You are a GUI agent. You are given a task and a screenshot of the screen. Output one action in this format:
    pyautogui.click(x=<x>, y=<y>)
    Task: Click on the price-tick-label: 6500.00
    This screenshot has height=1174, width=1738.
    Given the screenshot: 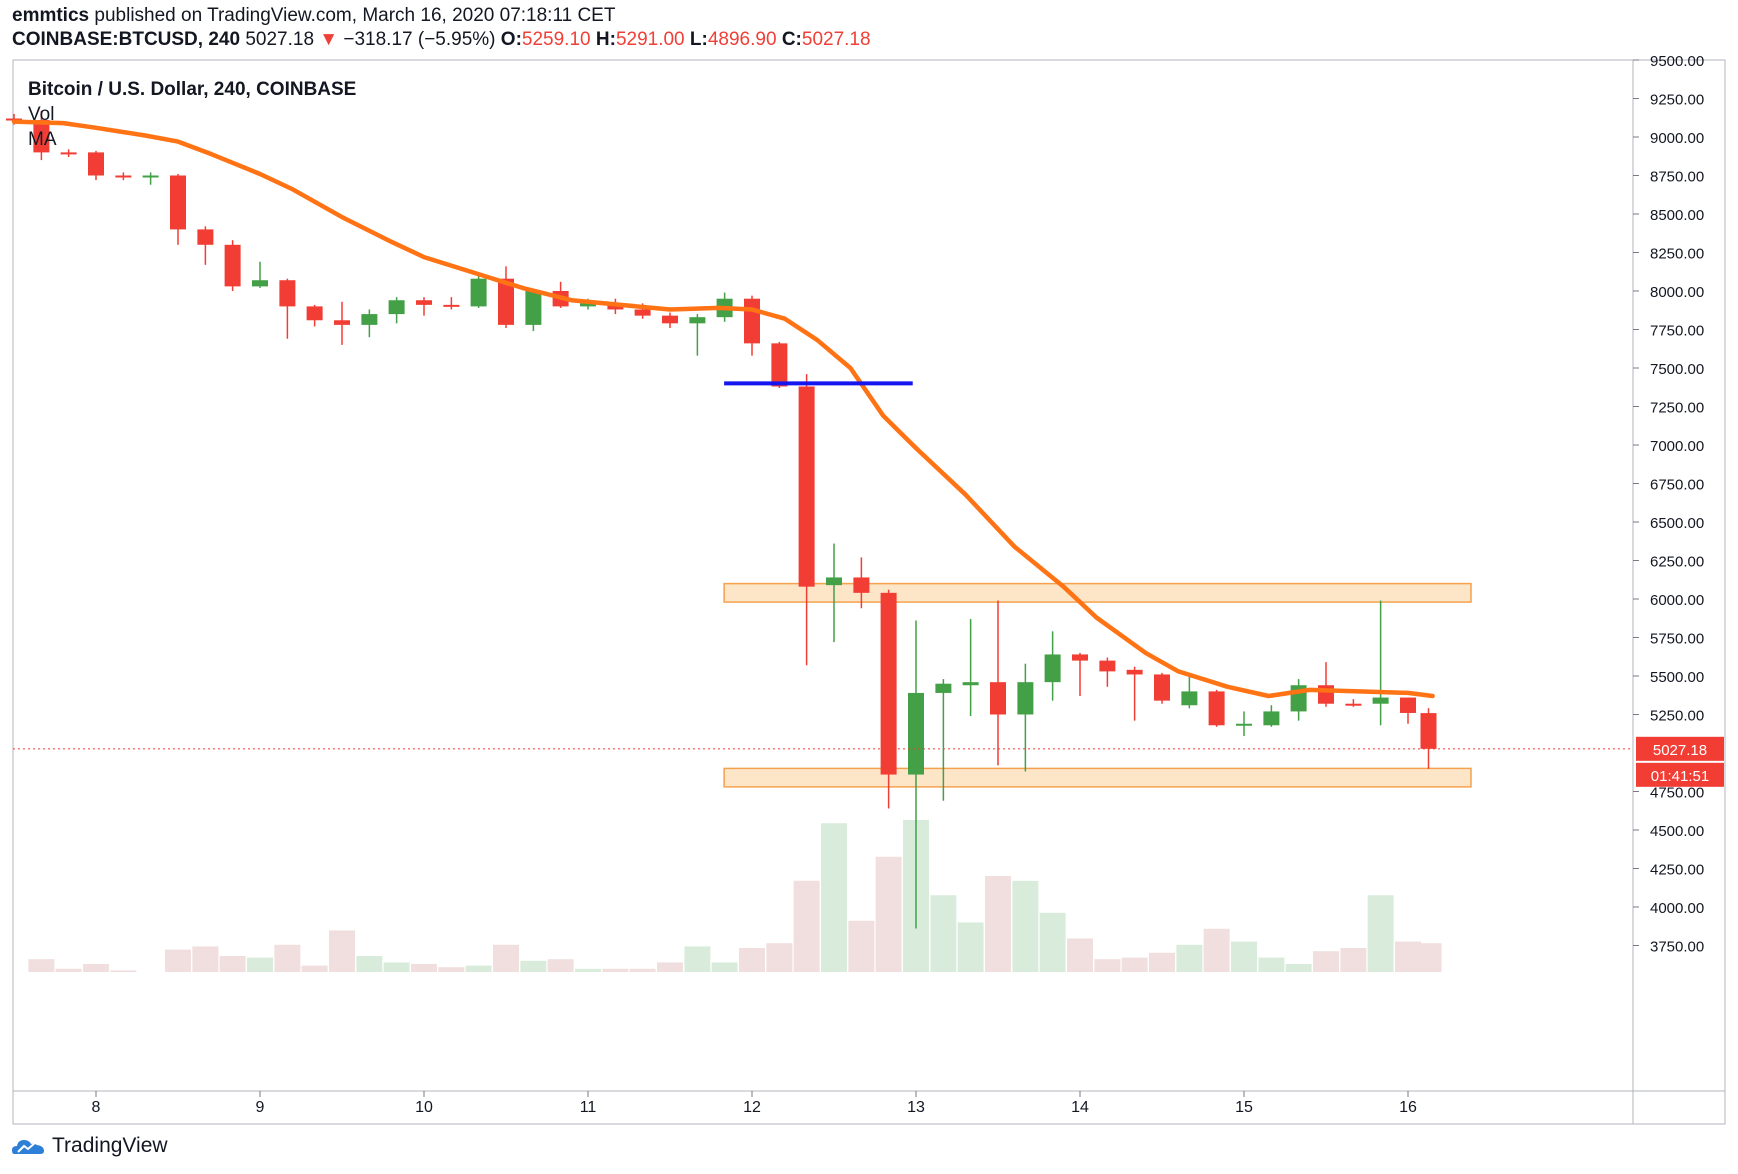 What is the action you would take?
    pyautogui.click(x=1677, y=523)
    